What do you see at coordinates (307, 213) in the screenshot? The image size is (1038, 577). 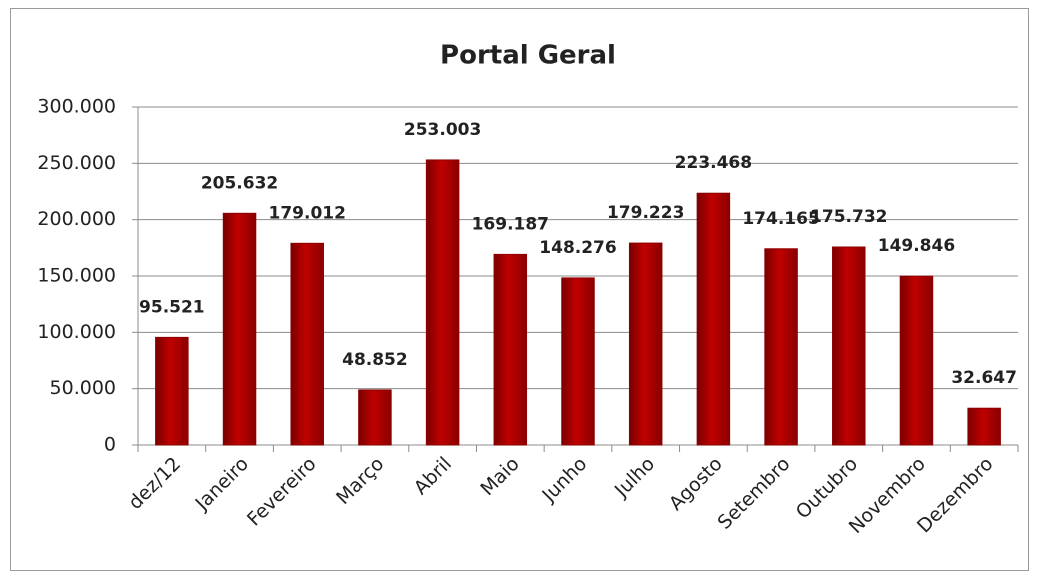 I see `data-label: 179.012` at bounding box center [307, 213].